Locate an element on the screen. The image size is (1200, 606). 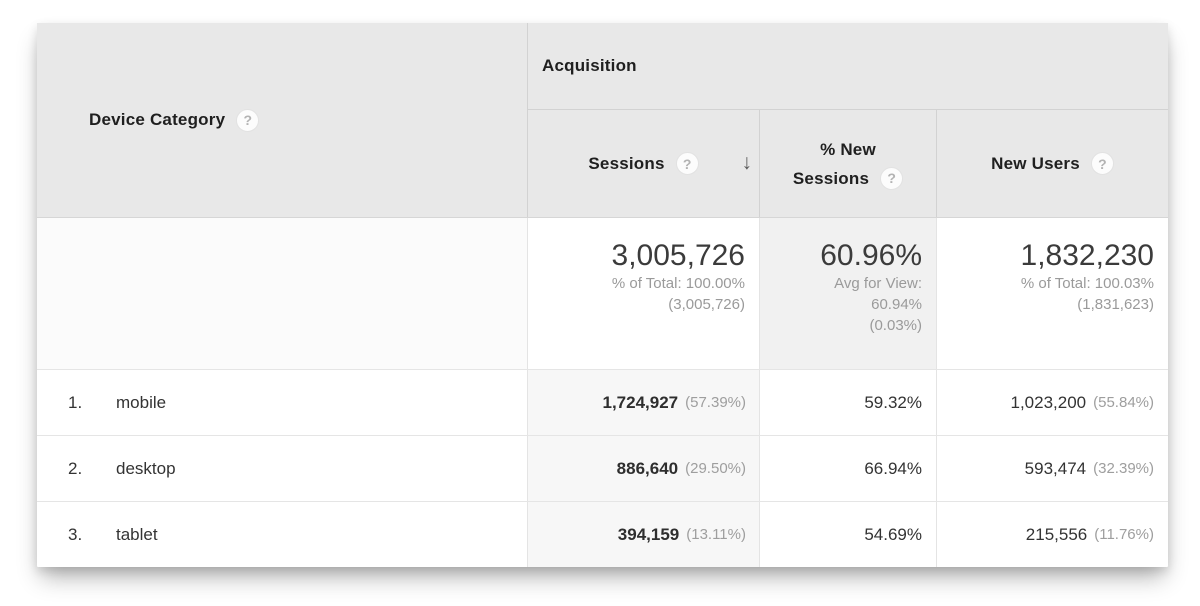
new-users-share: (11.76%) is located at coordinates (1124, 534).